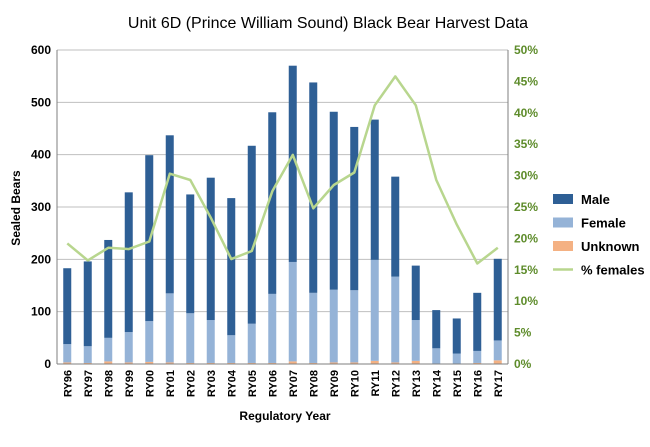 This screenshot has height=447, width=650. I want to click on legend-label: % females, so click(613, 270).